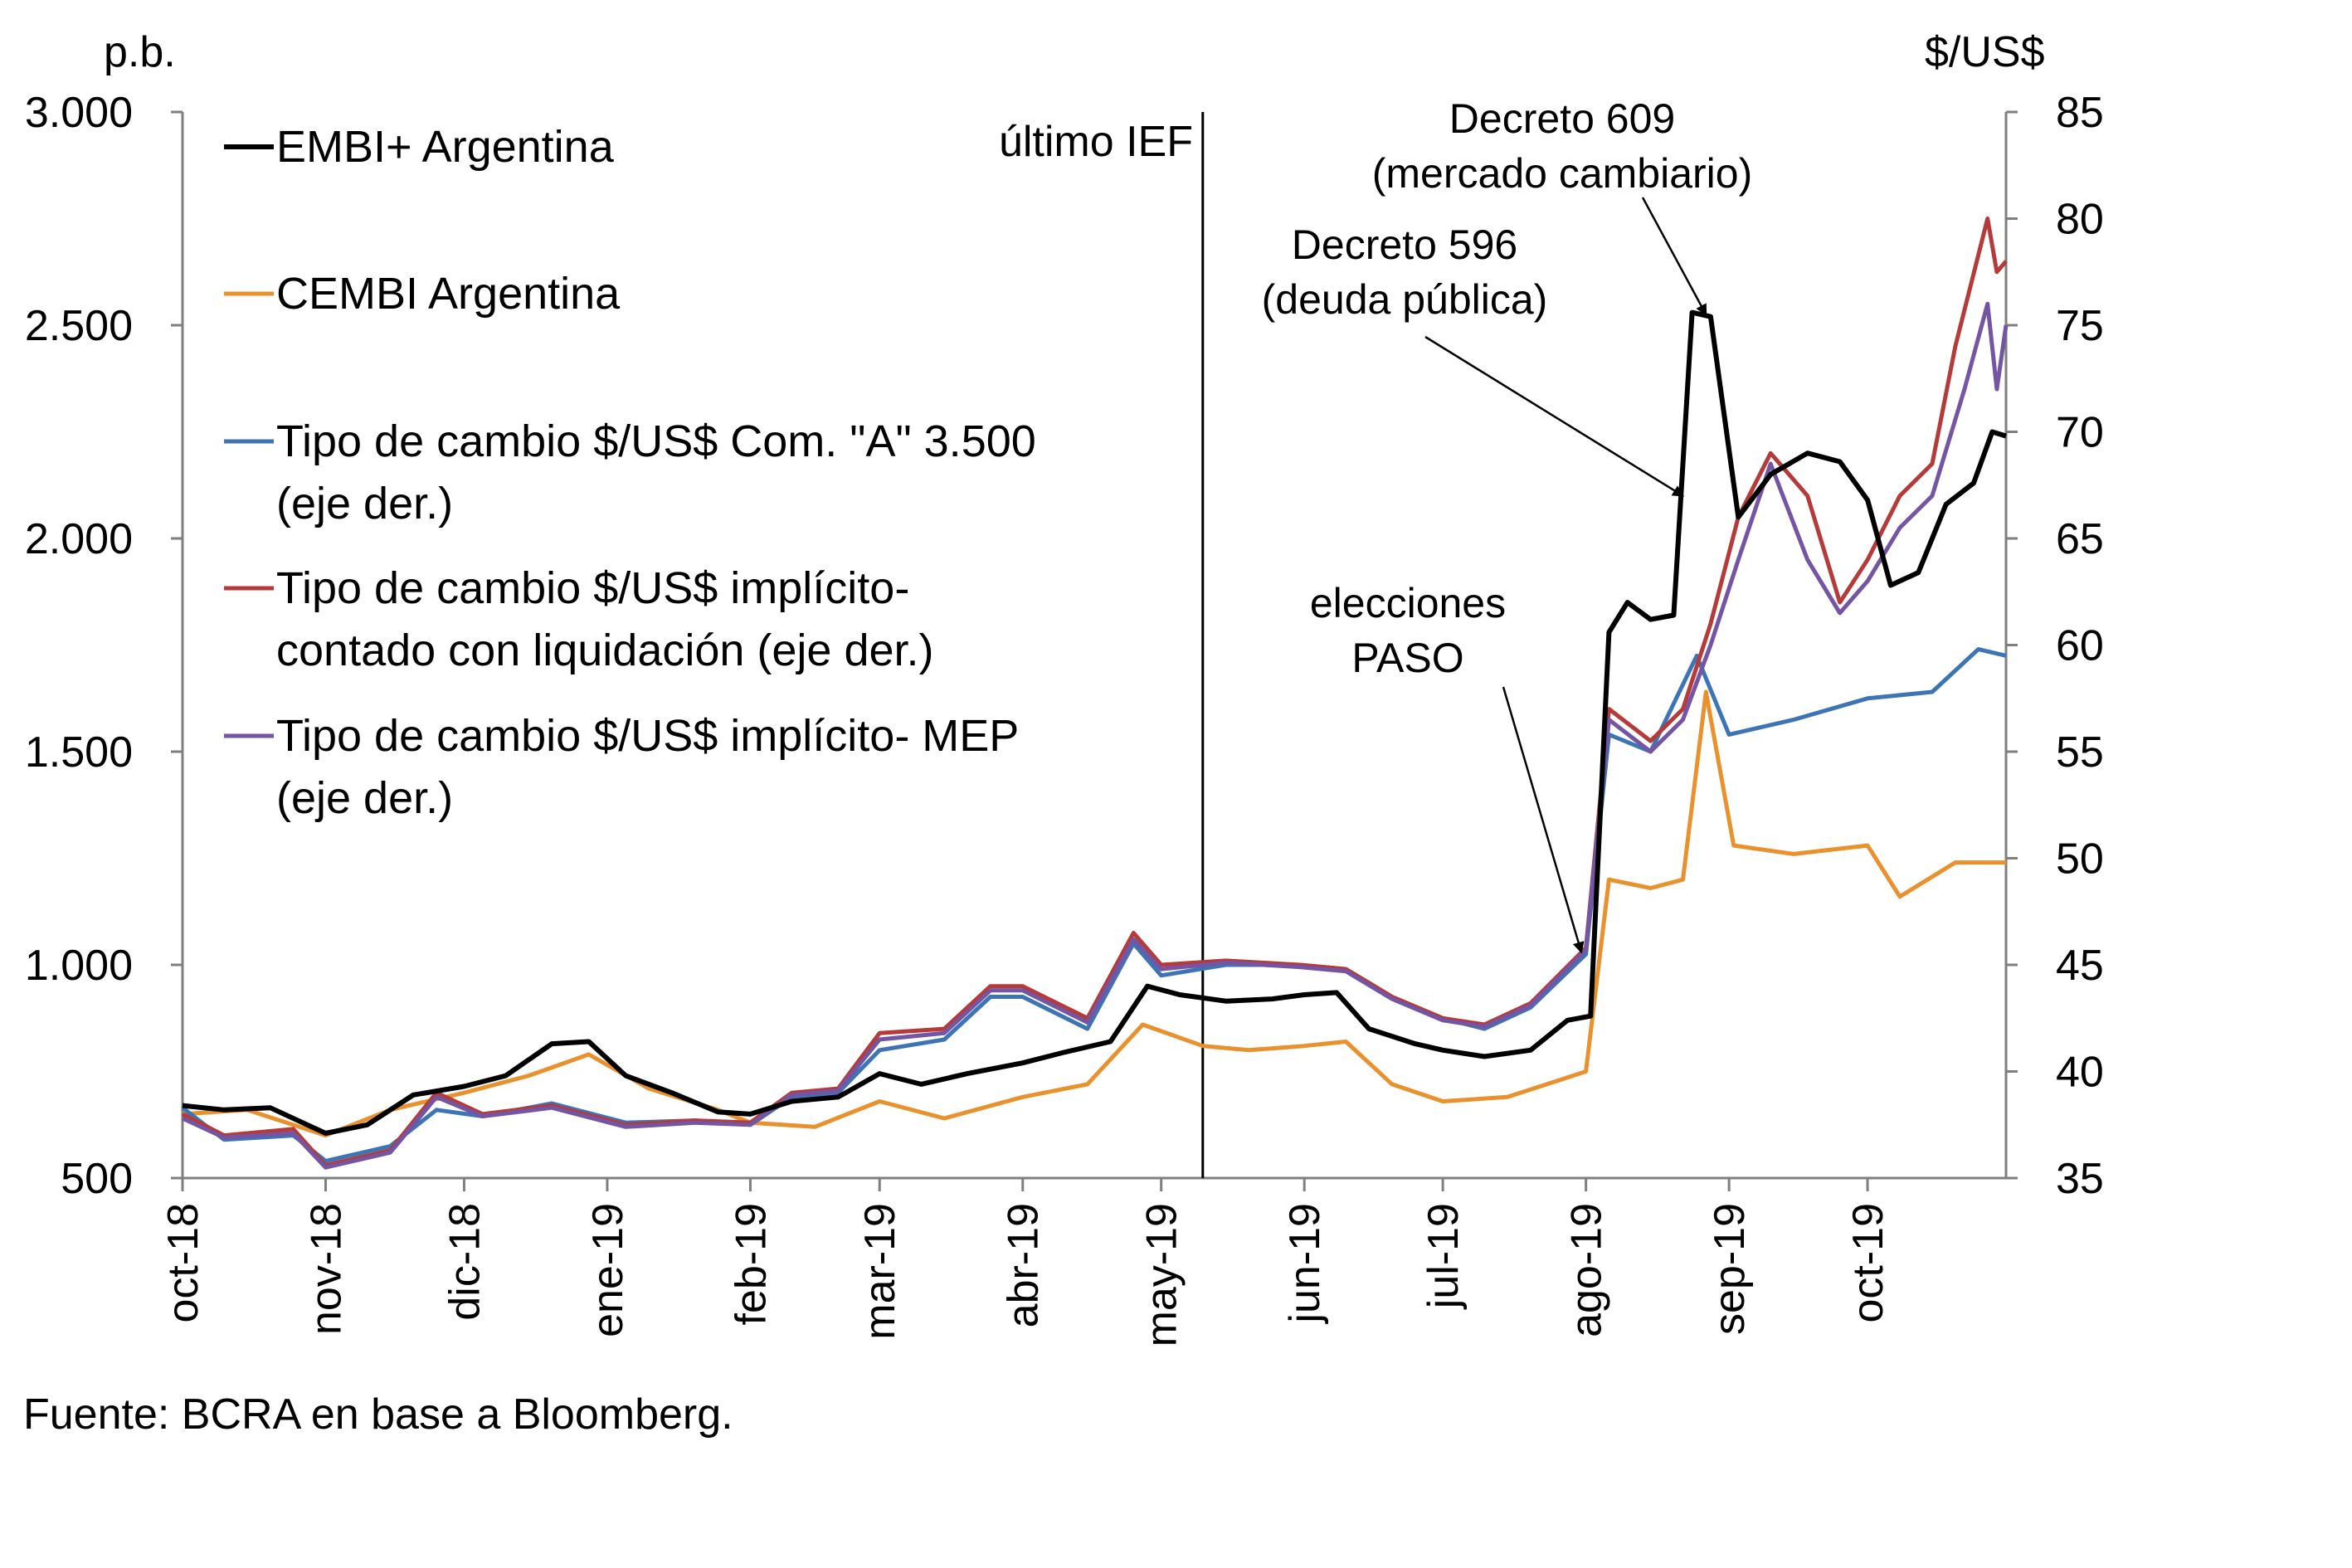  What do you see at coordinates (79, 326) in the screenshot?
I see `left-tick-label: 2.500` at bounding box center [79, 326].